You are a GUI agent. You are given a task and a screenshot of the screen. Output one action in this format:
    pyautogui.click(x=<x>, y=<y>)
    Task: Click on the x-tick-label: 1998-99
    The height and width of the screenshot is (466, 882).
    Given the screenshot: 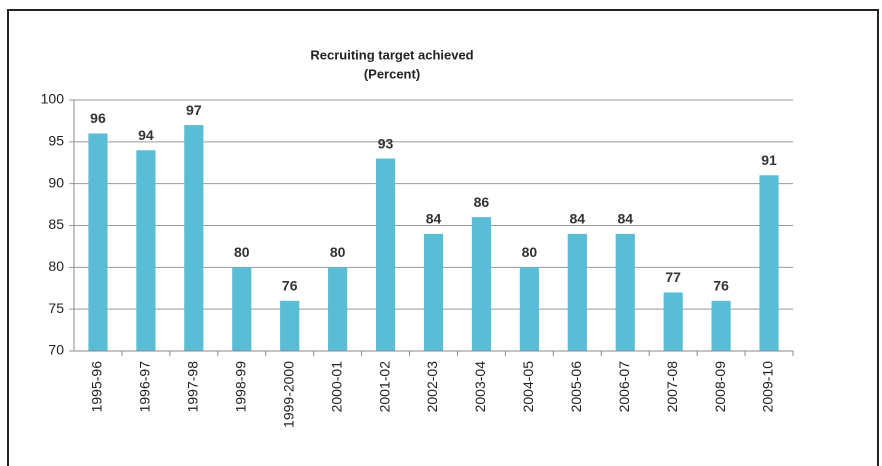 What is the action you would take?
    pyautogui.click(x=240, y=387)
    